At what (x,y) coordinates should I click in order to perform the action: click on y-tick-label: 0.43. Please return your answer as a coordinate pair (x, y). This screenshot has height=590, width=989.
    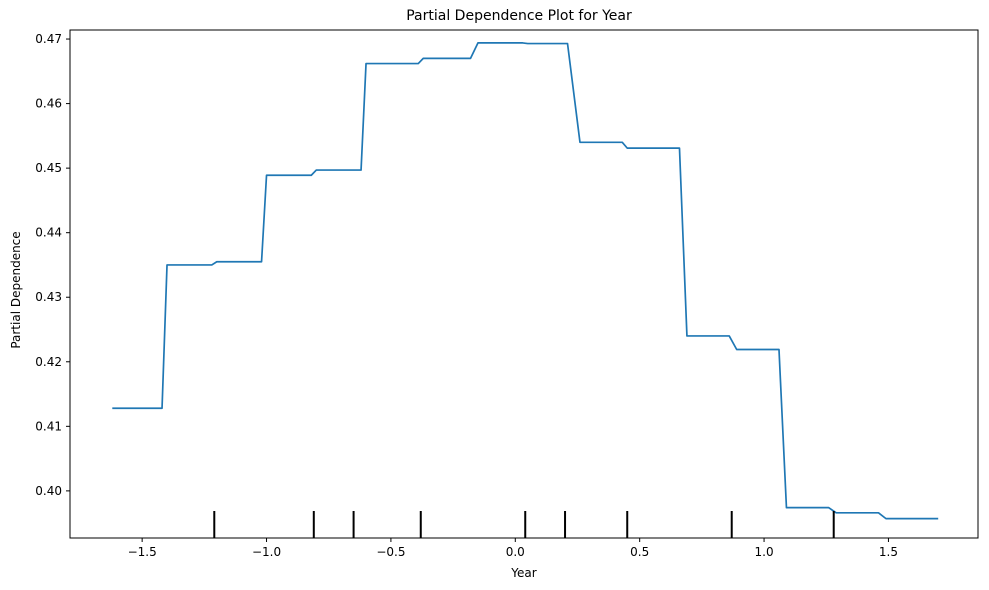
    Looking at the image, I should click on (48, 297).